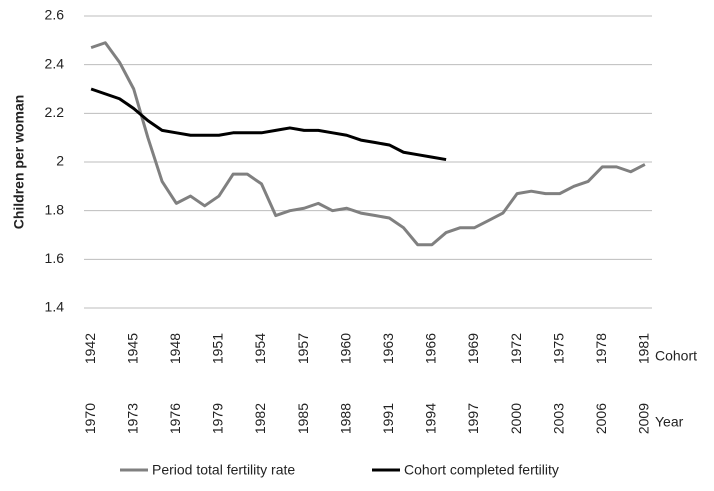  What do you see at coordinates (388, 348) in the screenshot?
I see `x-tick-label: 1963` at bounding box center [388, 348].